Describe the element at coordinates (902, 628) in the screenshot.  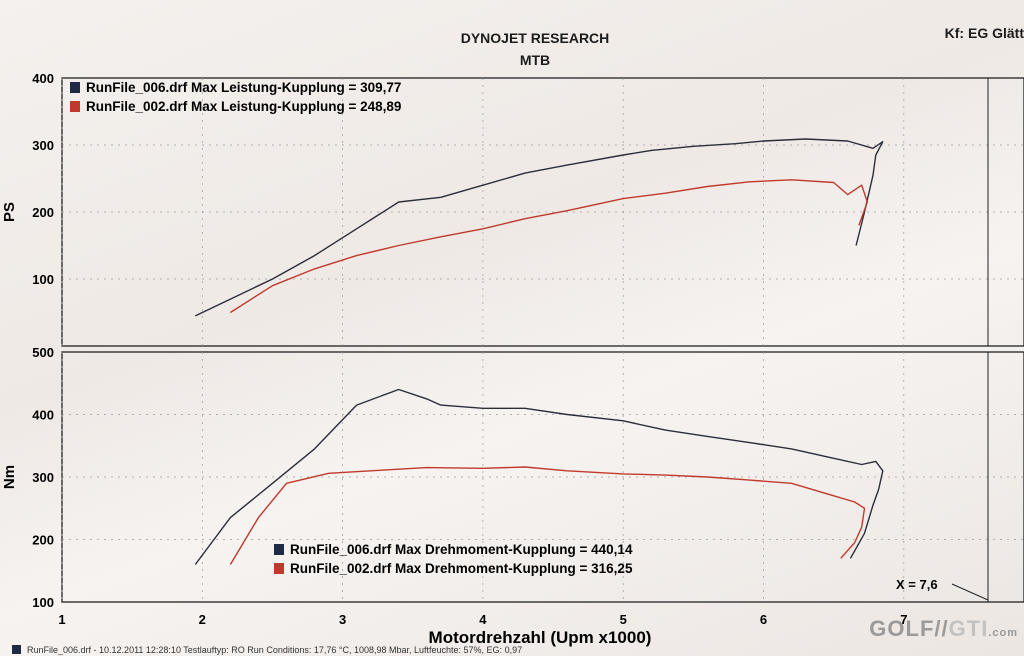
I see `watermark-golf: GOLF` at that location.